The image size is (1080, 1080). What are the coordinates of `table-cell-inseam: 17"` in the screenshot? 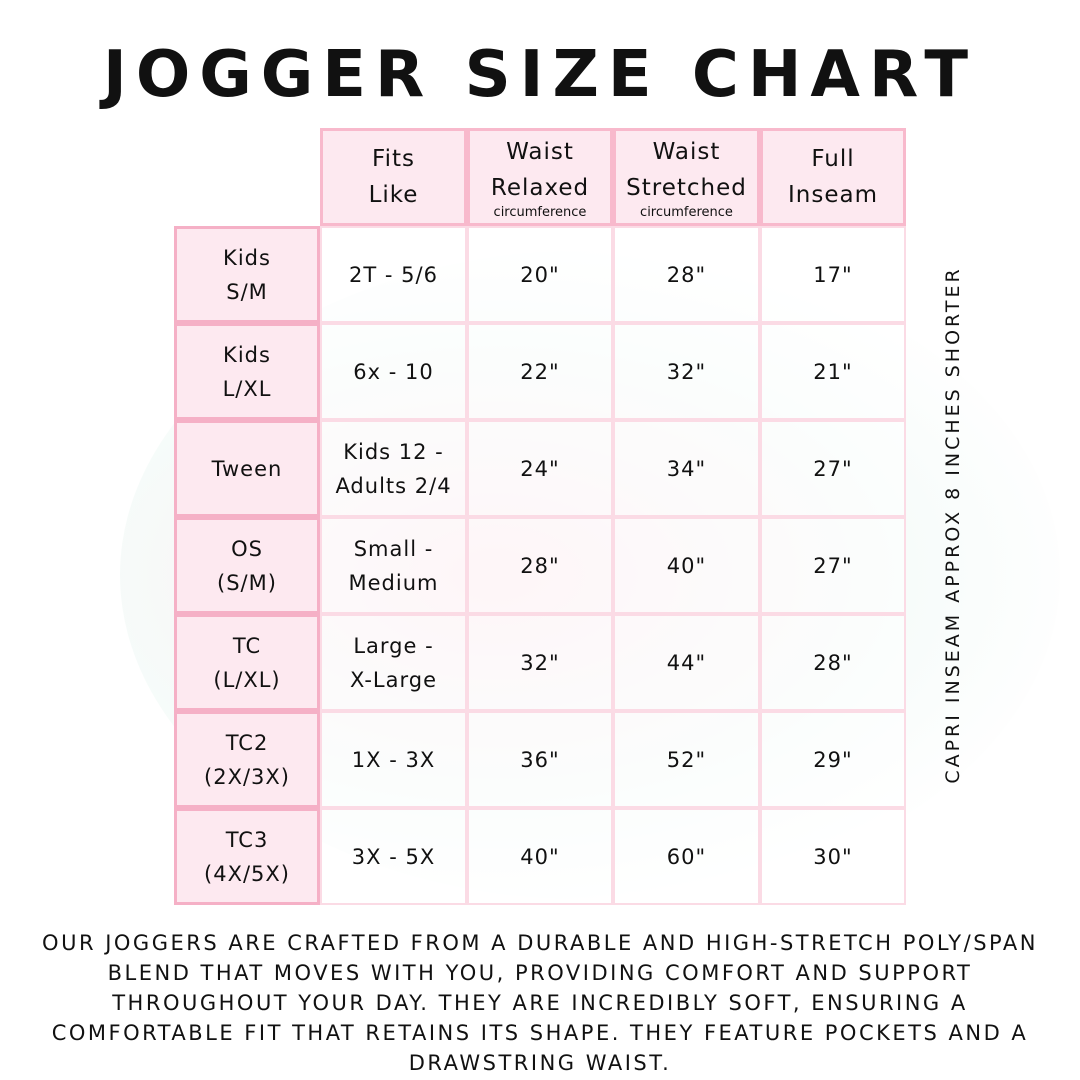 It's located at (833, 274).